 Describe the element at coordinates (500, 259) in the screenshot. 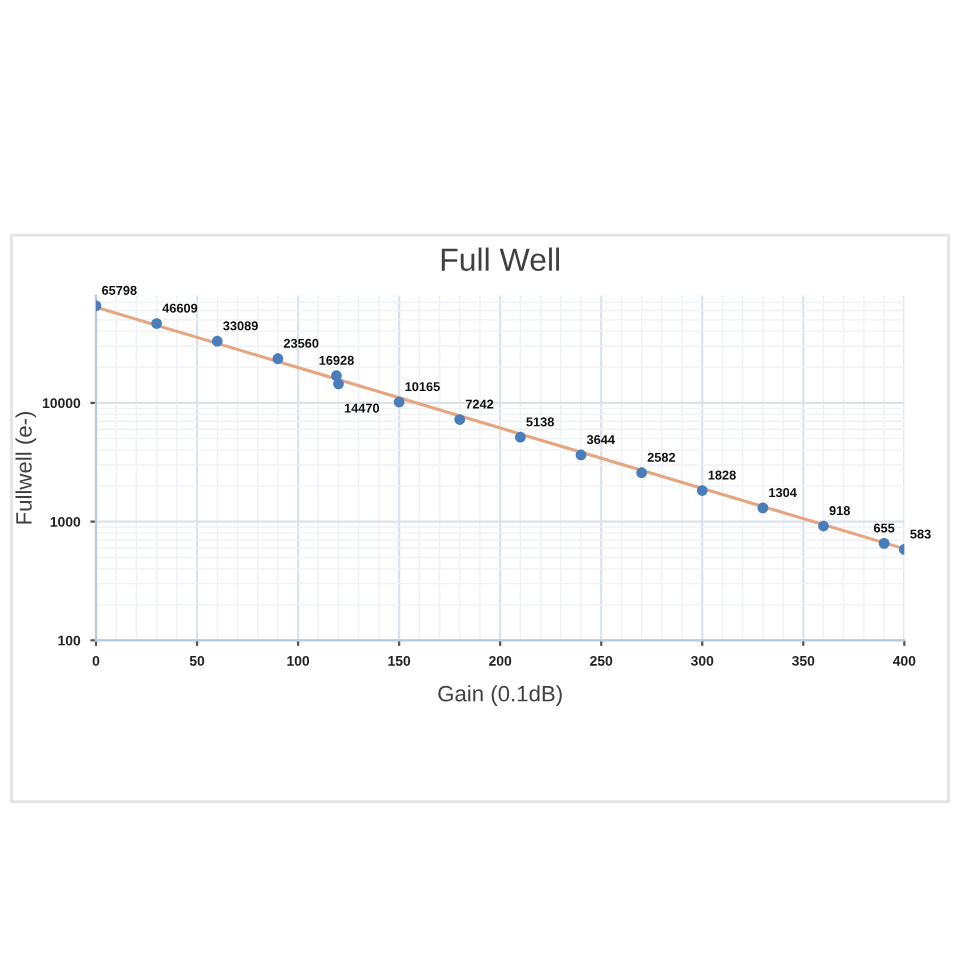

I see `chart-title: Full Well` at that location.